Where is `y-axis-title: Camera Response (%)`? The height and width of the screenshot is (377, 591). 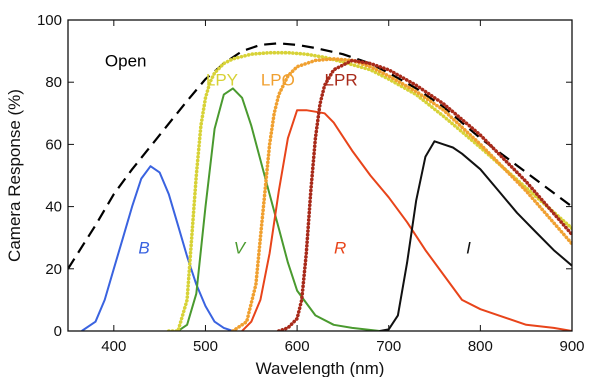
y-axis-title: Camera Response (%) is located at coordinates (14, 175).